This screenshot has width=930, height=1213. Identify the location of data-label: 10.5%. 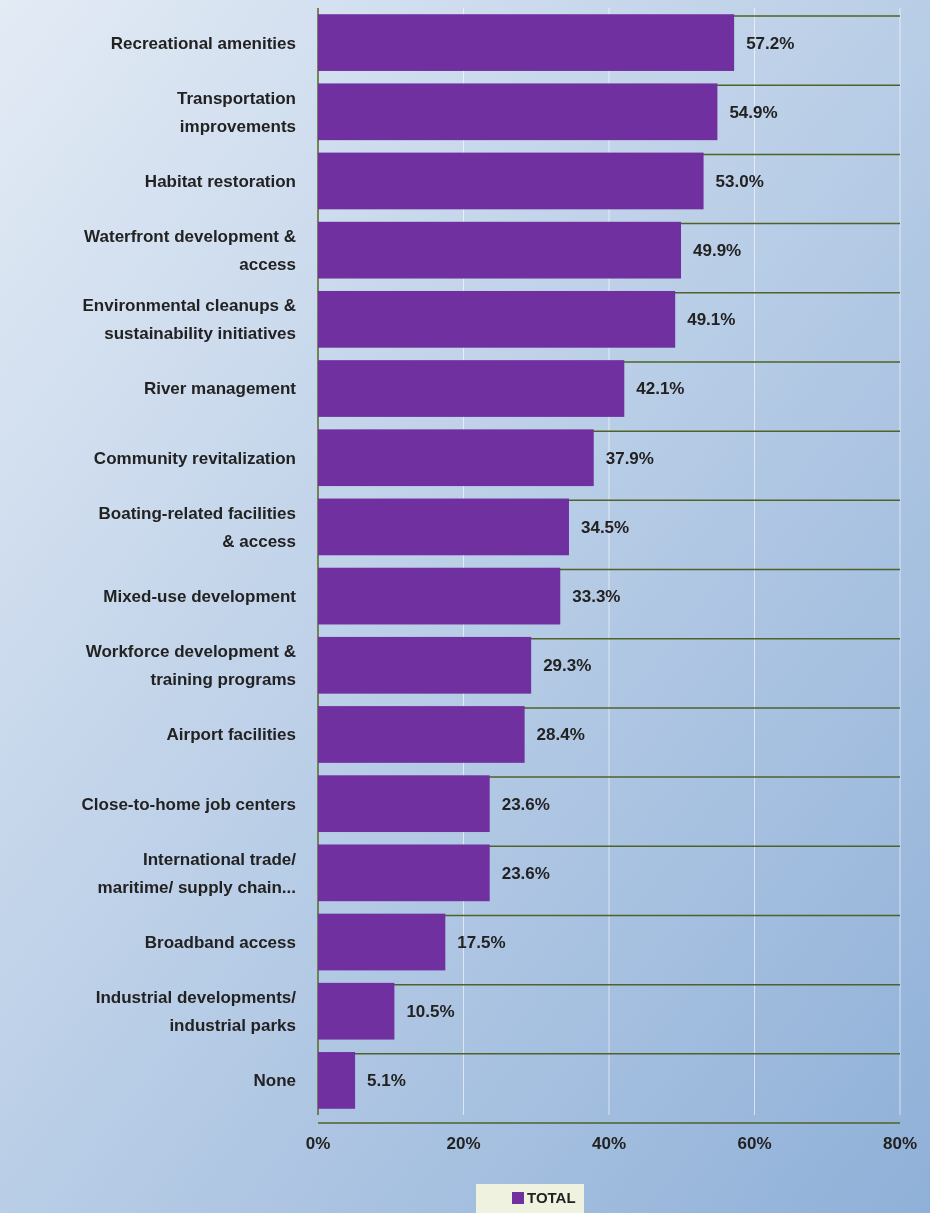
(430, 1012).